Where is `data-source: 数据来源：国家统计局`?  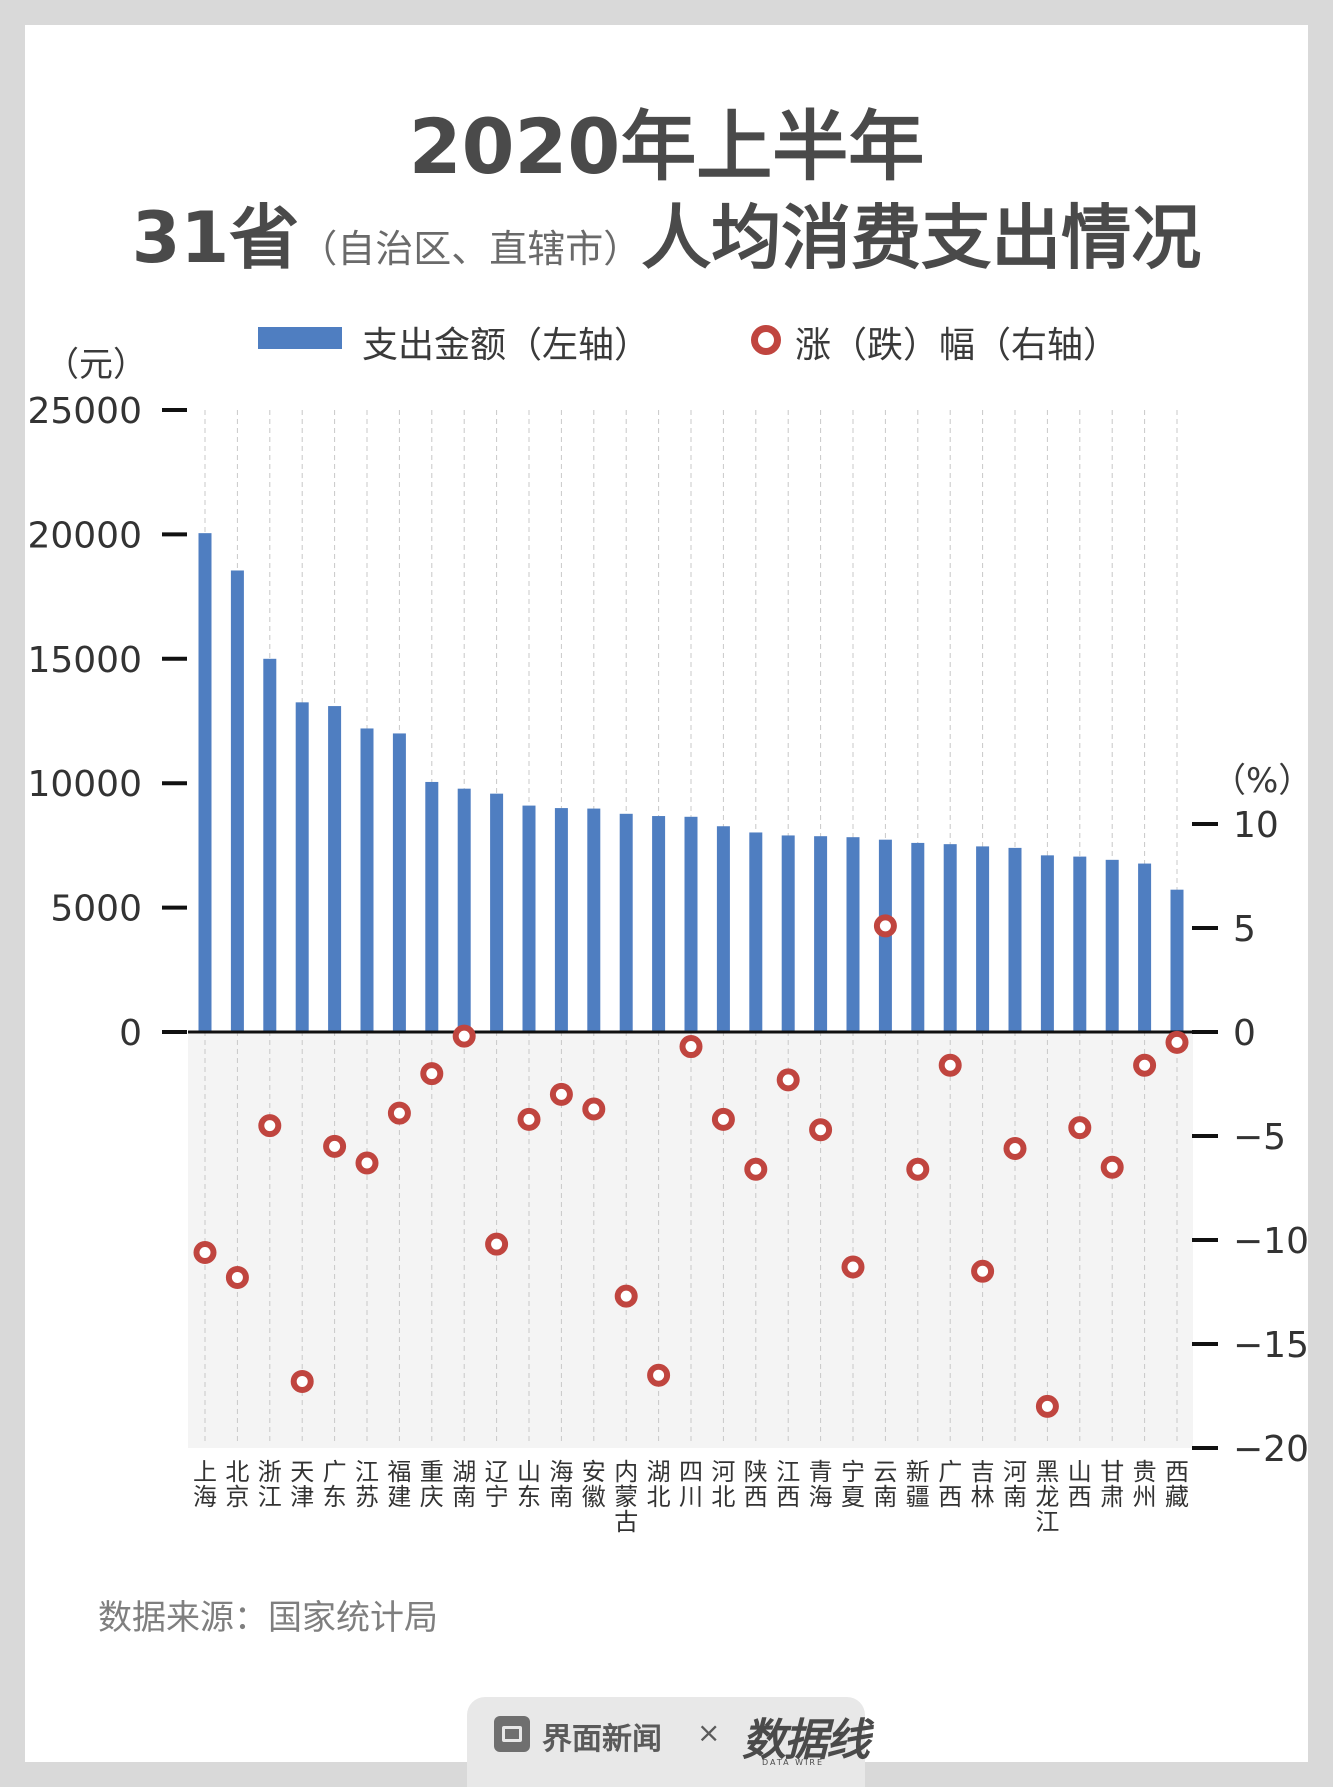 data-source: 数据来源：国家统计局 is located at coordinates (268, 1618).